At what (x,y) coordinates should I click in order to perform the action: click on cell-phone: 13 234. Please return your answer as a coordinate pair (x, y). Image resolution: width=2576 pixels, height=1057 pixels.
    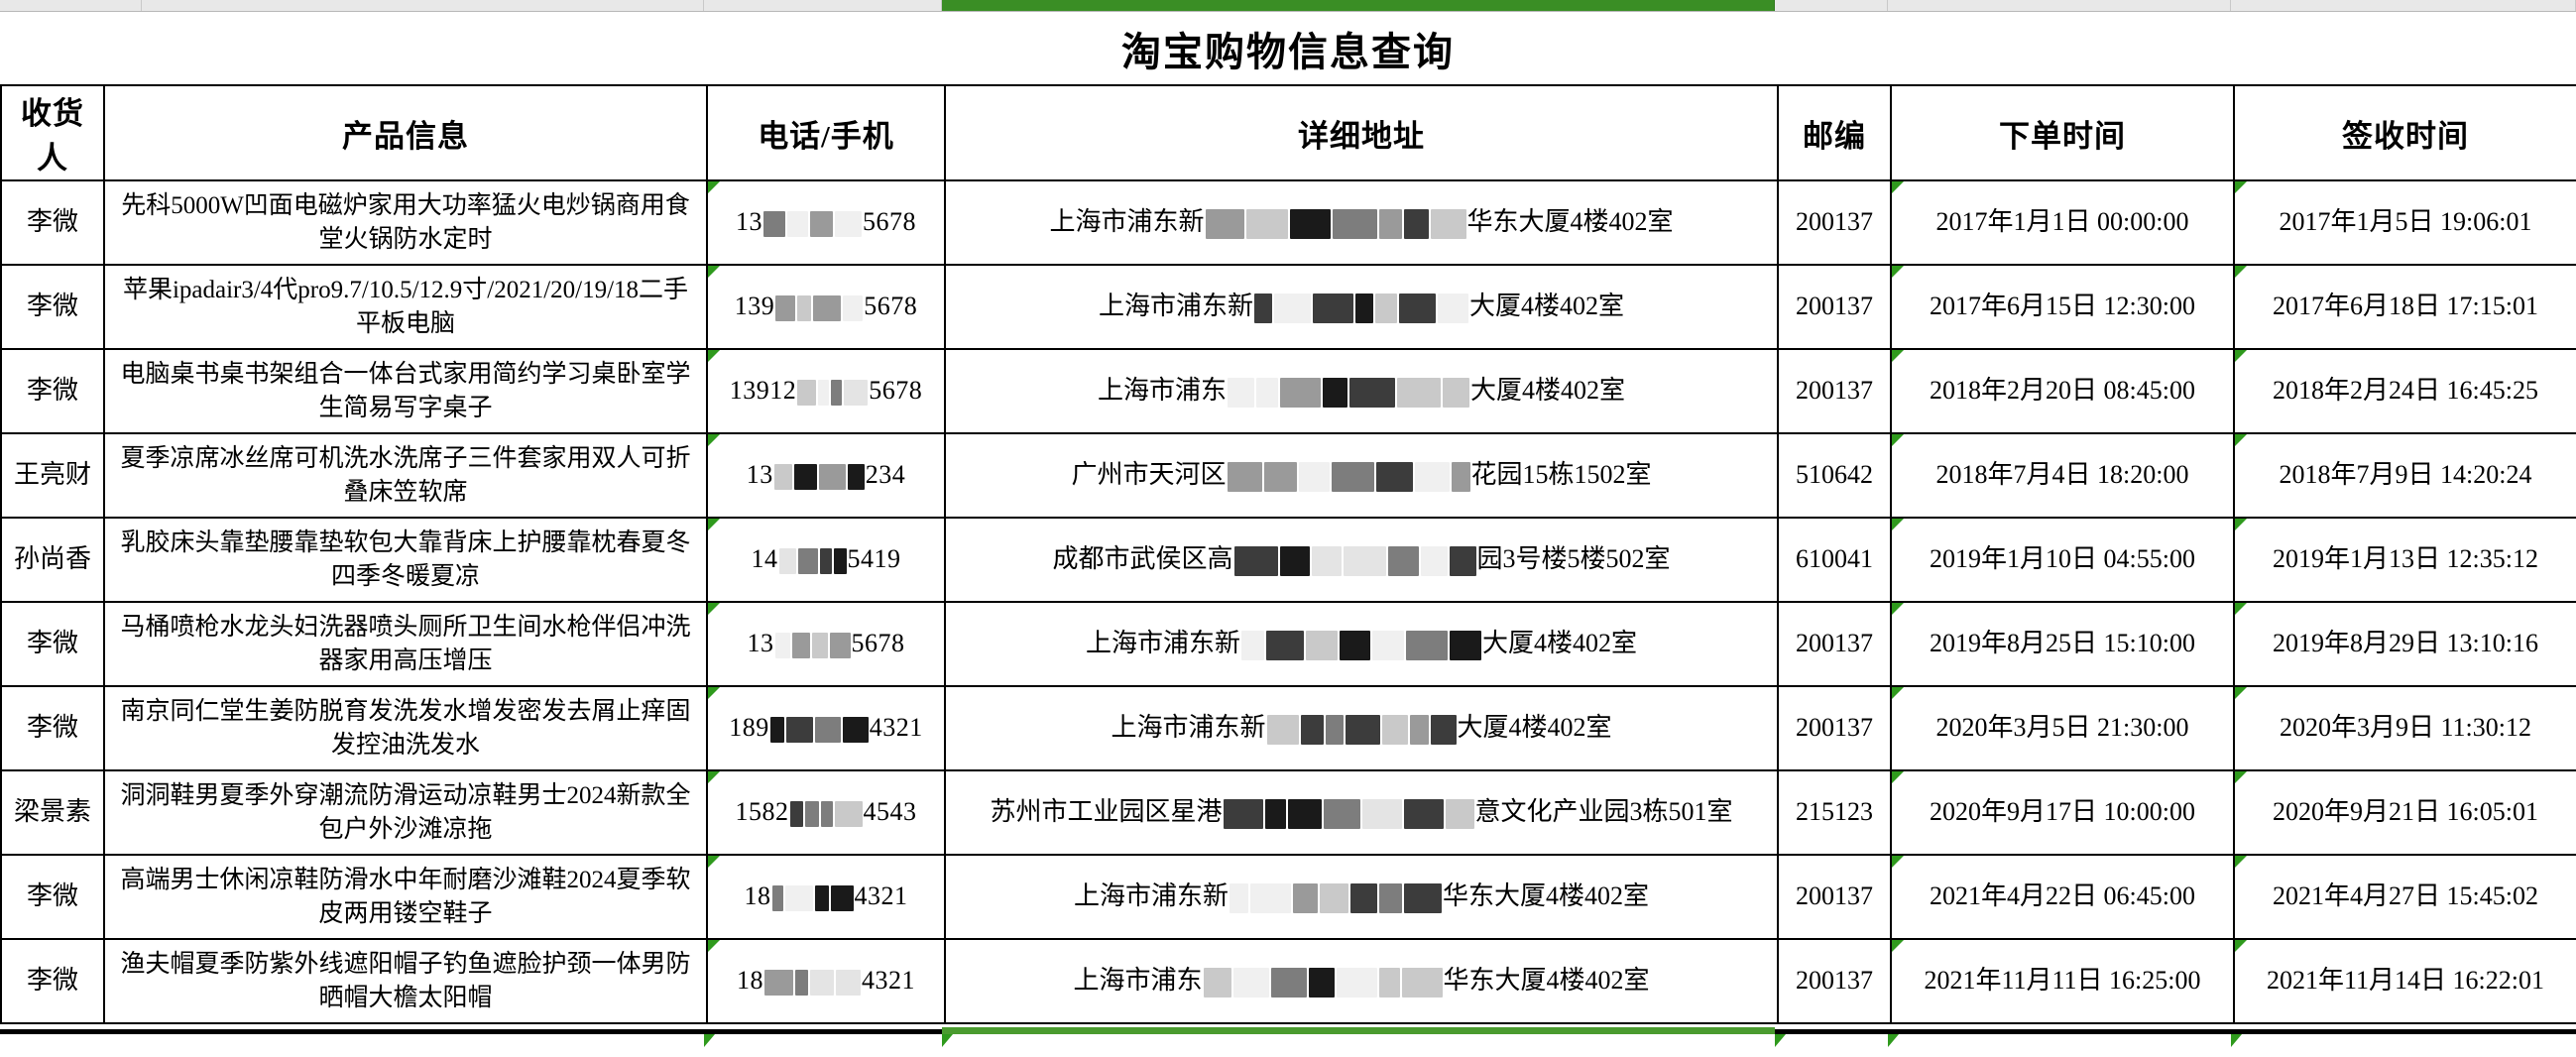
    Looking at the image, I should click on (826, 475).